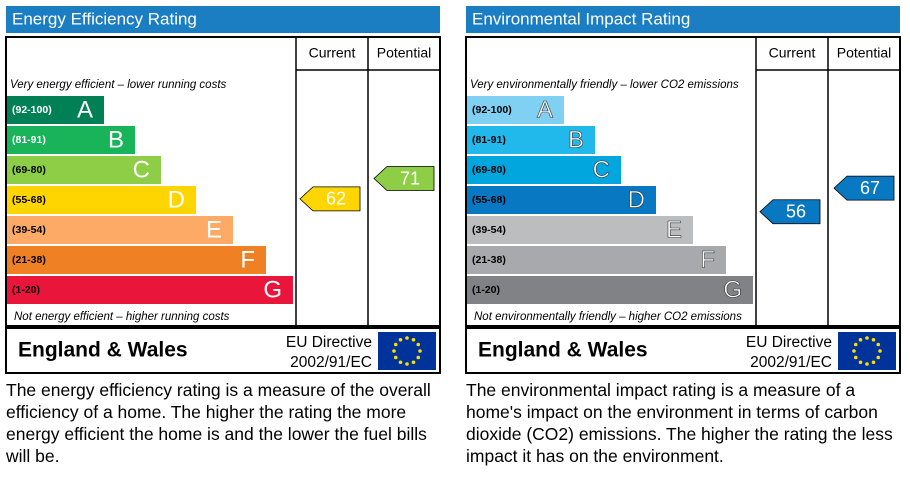 The height and width of the screenshot is (477, 910). What do you see at coordinates (336, 199) in the screenshot?
I see `rating-value: 62` at bounding box center [336, 199].